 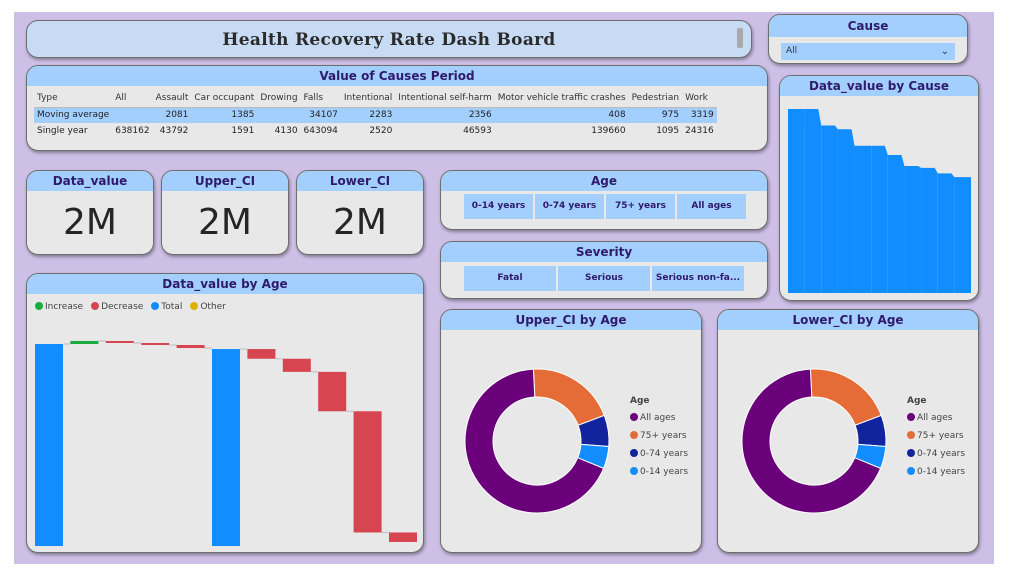 I want to click on severity-option-serious: Serious, so click(x=604, y=278).